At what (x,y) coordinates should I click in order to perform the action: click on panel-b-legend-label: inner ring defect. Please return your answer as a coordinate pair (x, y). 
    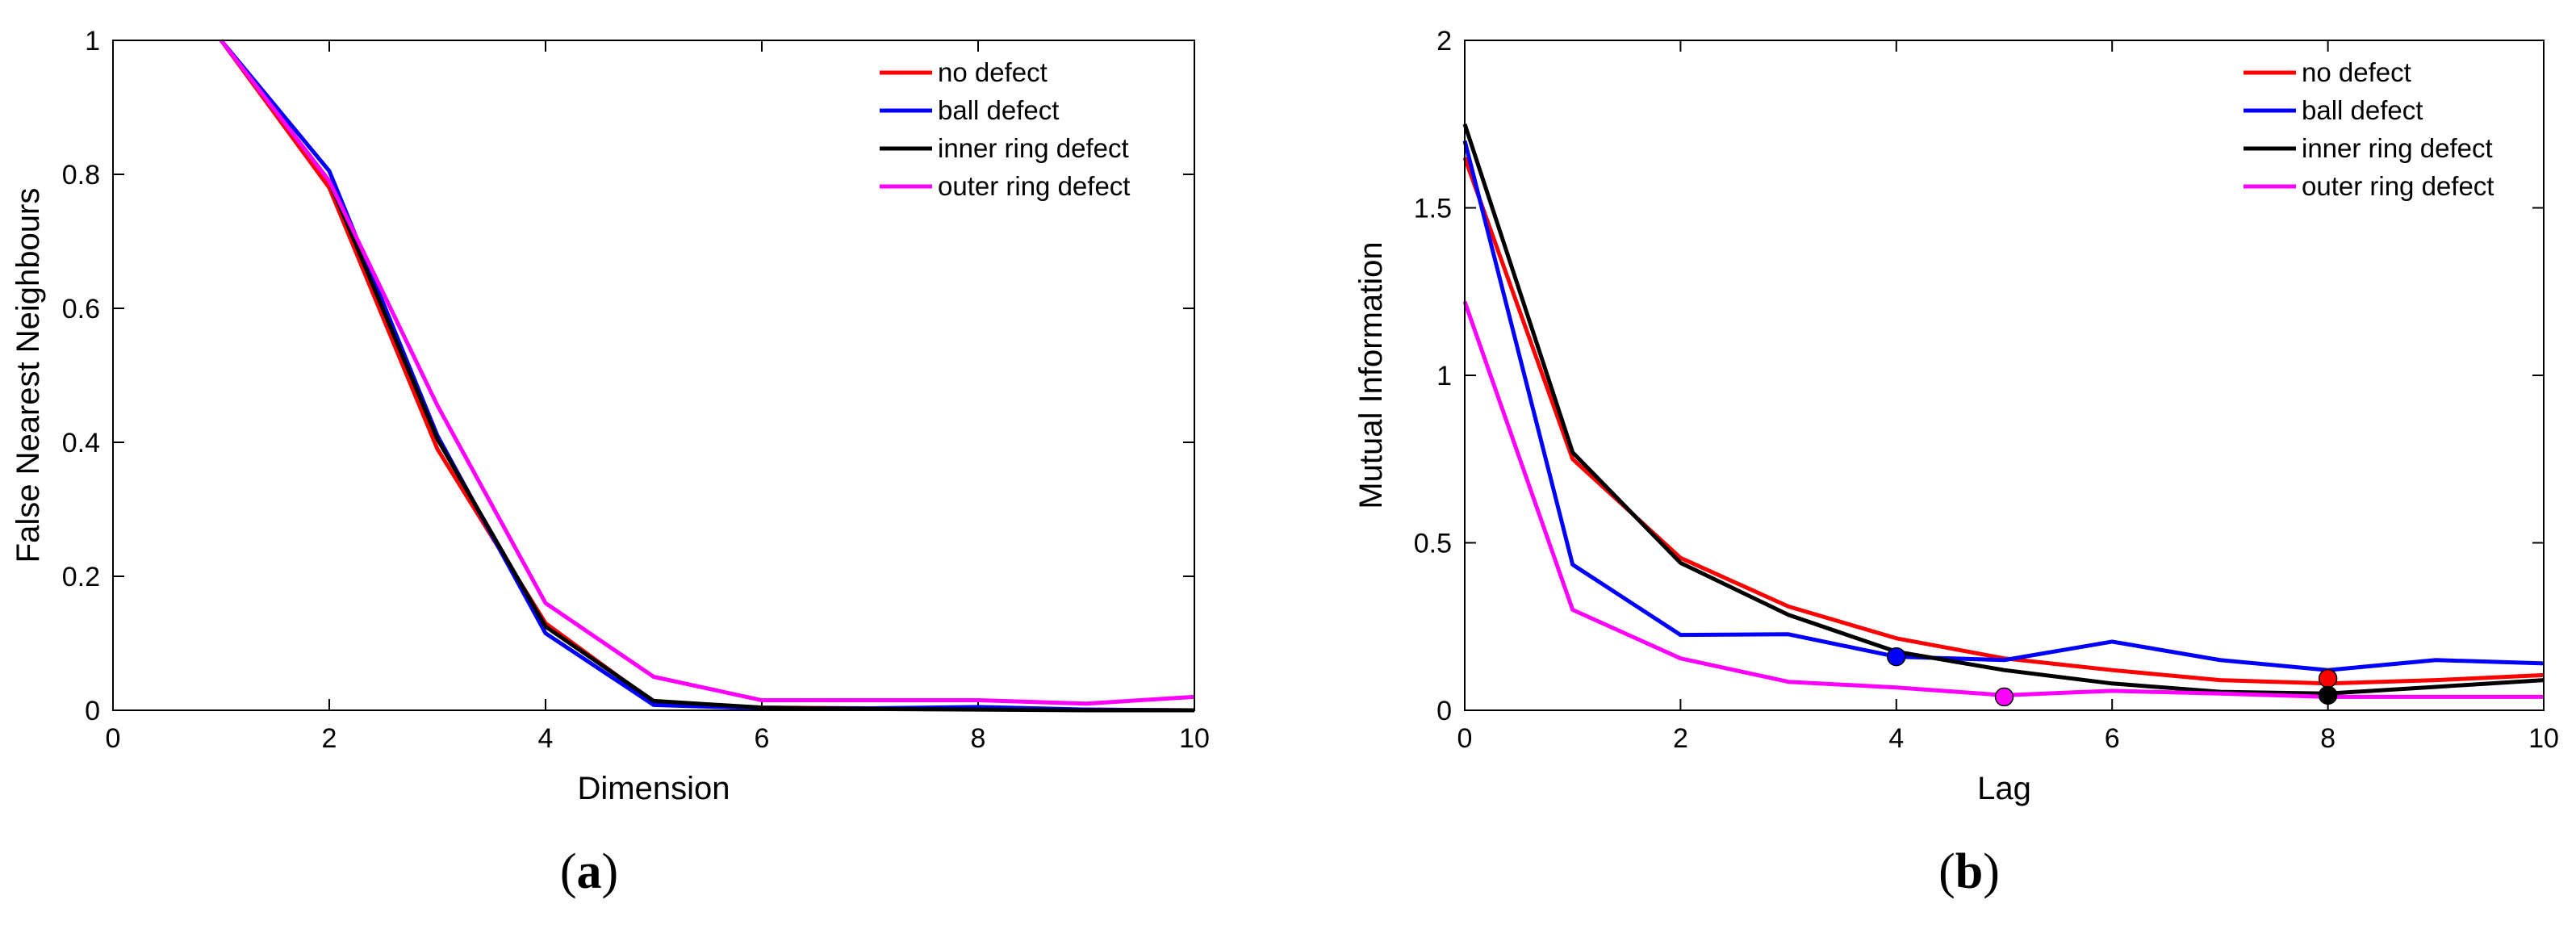
    Looking at the image, I should click on (2397, 148).